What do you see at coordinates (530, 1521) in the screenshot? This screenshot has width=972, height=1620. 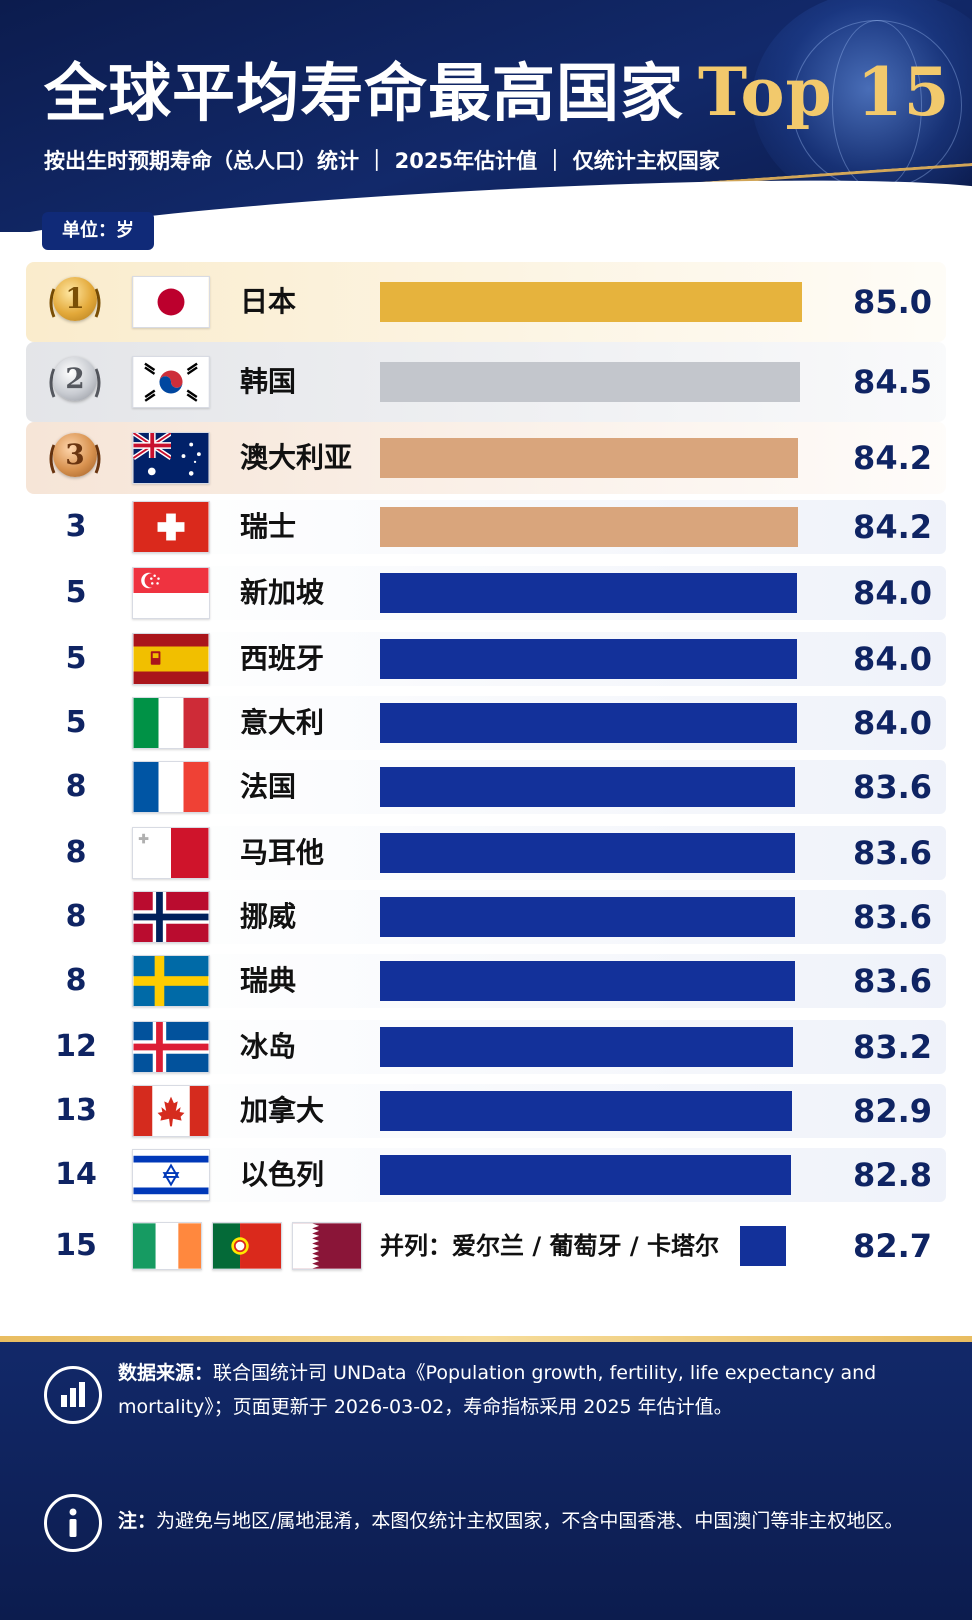 I see `note-text: 为避免与地区/属地混淆，本图仅统计主权国家，不含中国香港、中国澳门等非主权地区。` at bounding box center [530, 1521].